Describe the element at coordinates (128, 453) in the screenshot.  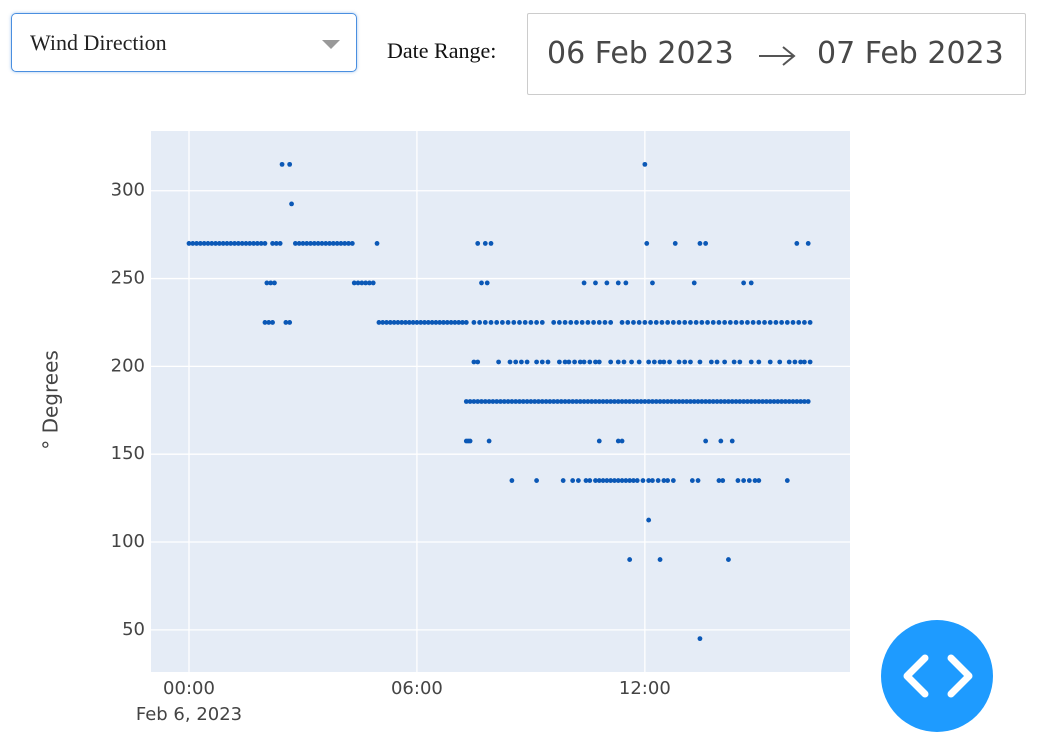
I see `y-tick-label: 150` at that location.